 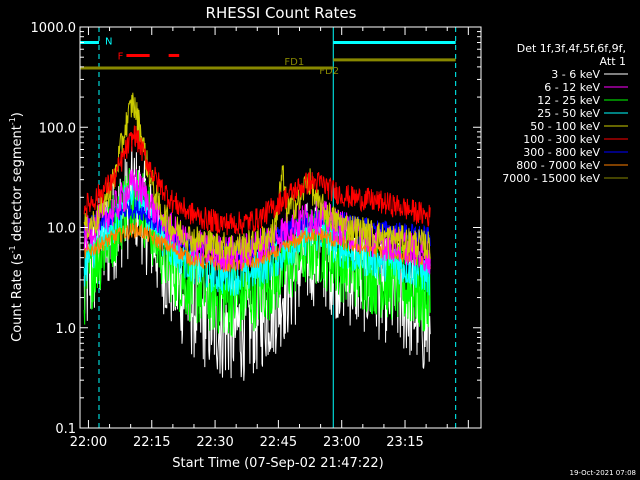 I want to click on x-tick-label: 22:45, so click(x=278, y=442).